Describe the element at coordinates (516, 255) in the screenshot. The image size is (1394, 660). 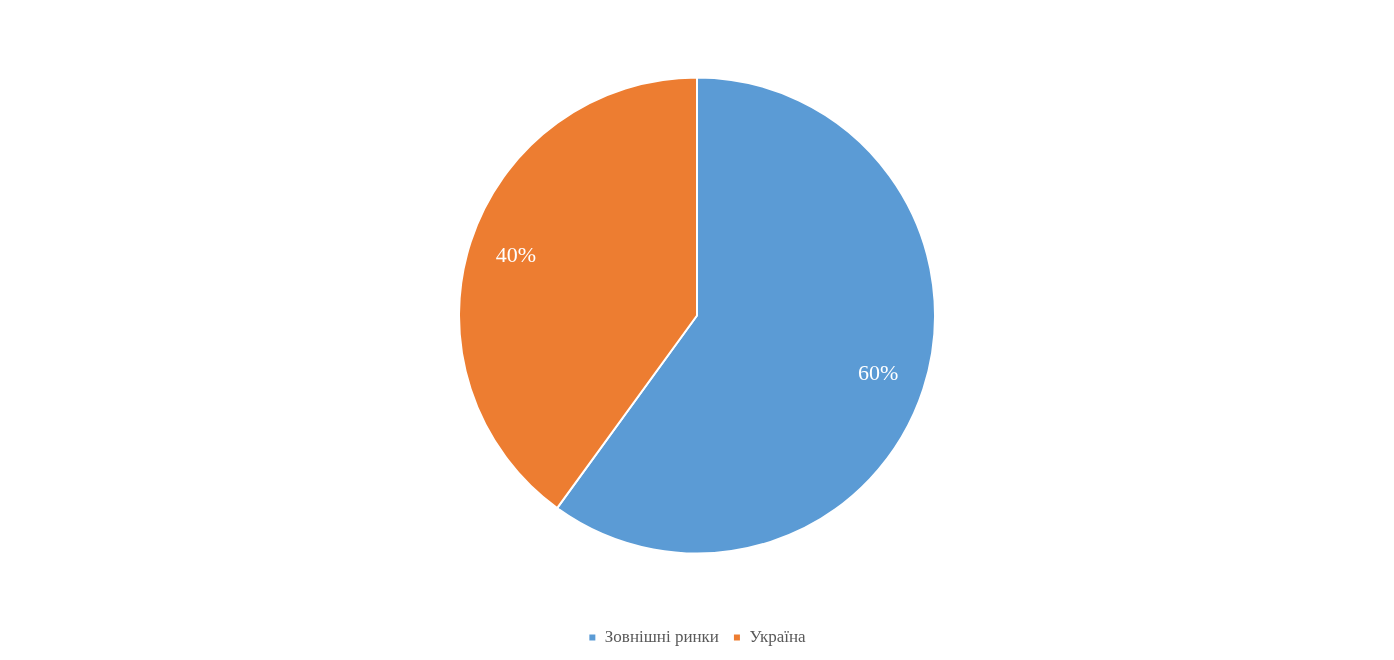
I see `data-label: 40%` at that location.